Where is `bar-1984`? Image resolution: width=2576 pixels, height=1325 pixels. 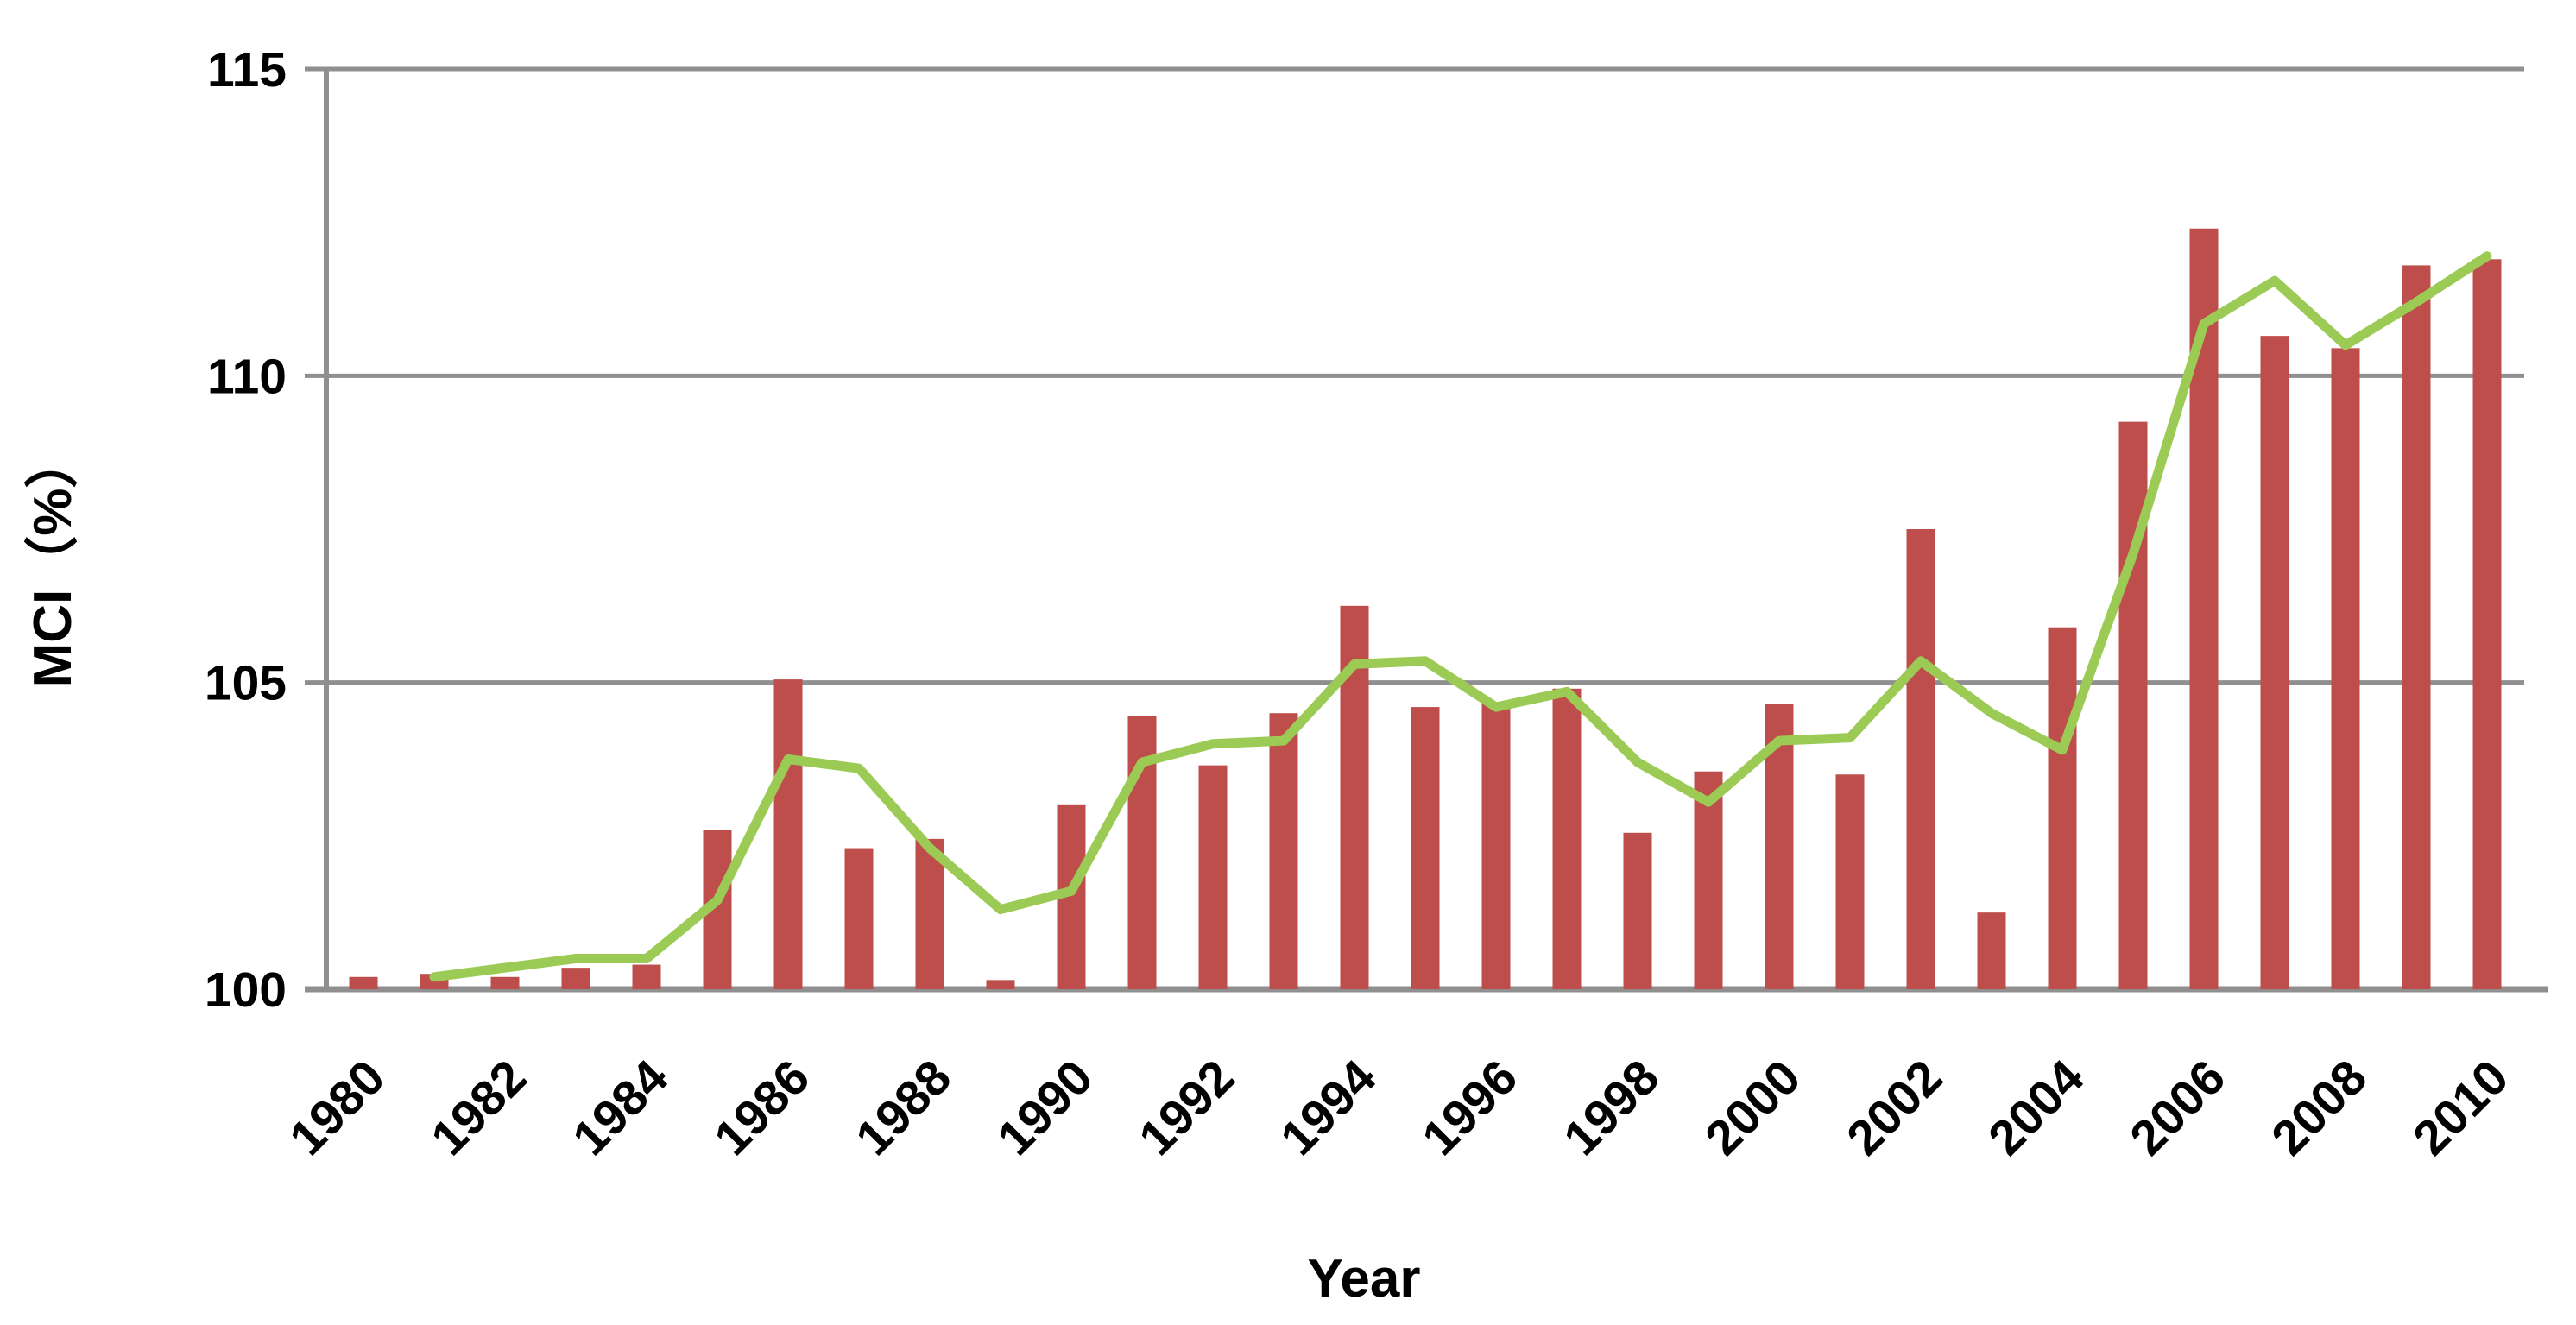 bar-1984 is located at coordinates (646, 977).